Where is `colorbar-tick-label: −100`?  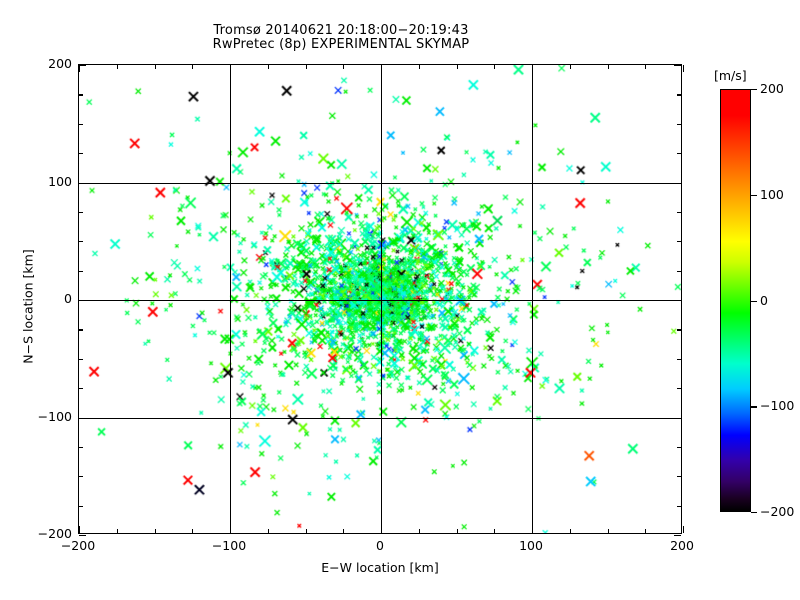 colorbar-tick-label: −100 is located at coordinates (777, 406).